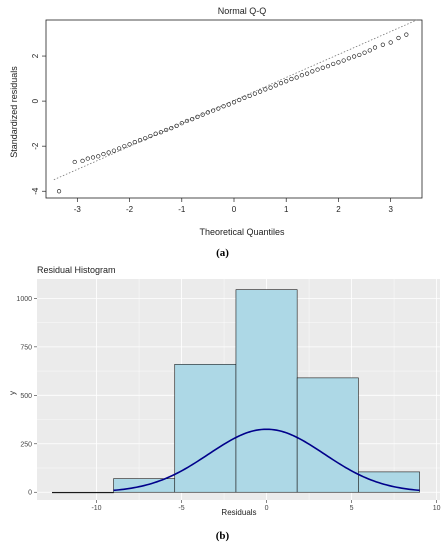 Image resolution: width=445 pixels, height=550 pixels. I want to click on qq-x-tick-label: 0, so click(234, 209).